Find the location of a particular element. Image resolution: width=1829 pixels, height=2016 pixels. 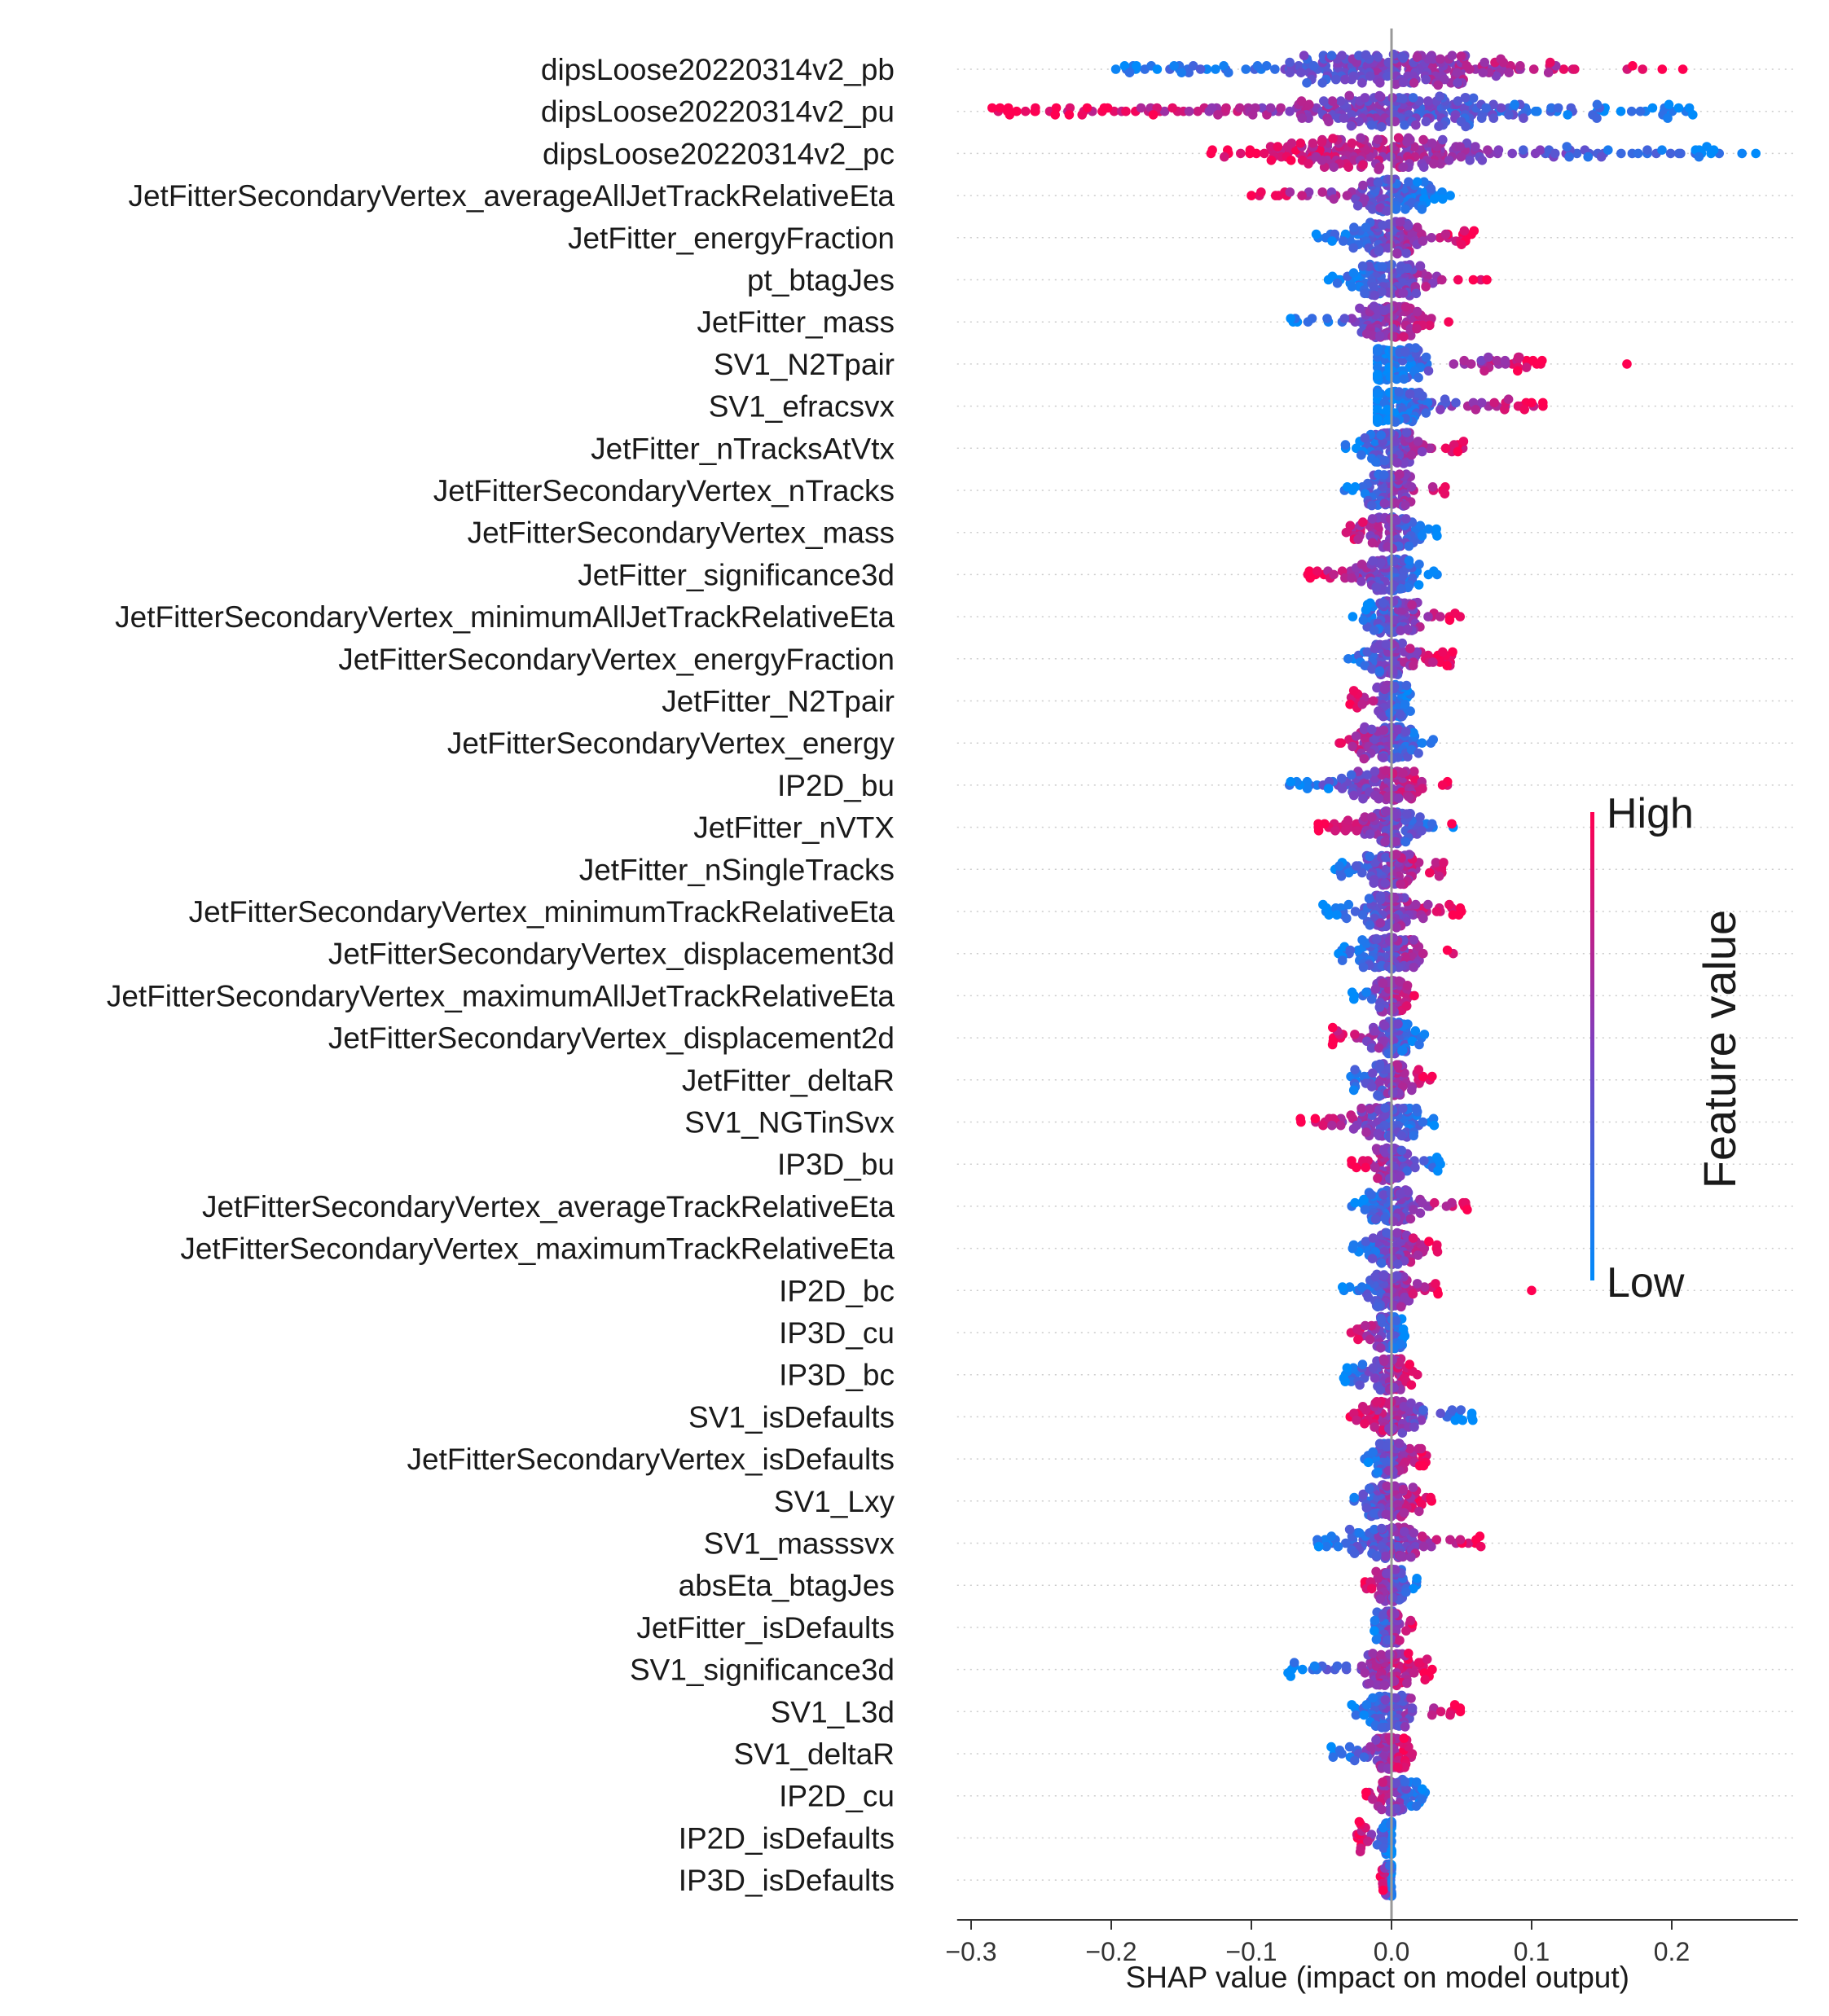

x-axis: −0.3 −0.2 −0.1 0.0 0.1 0.2 is located at coordinates (1371, 1942).